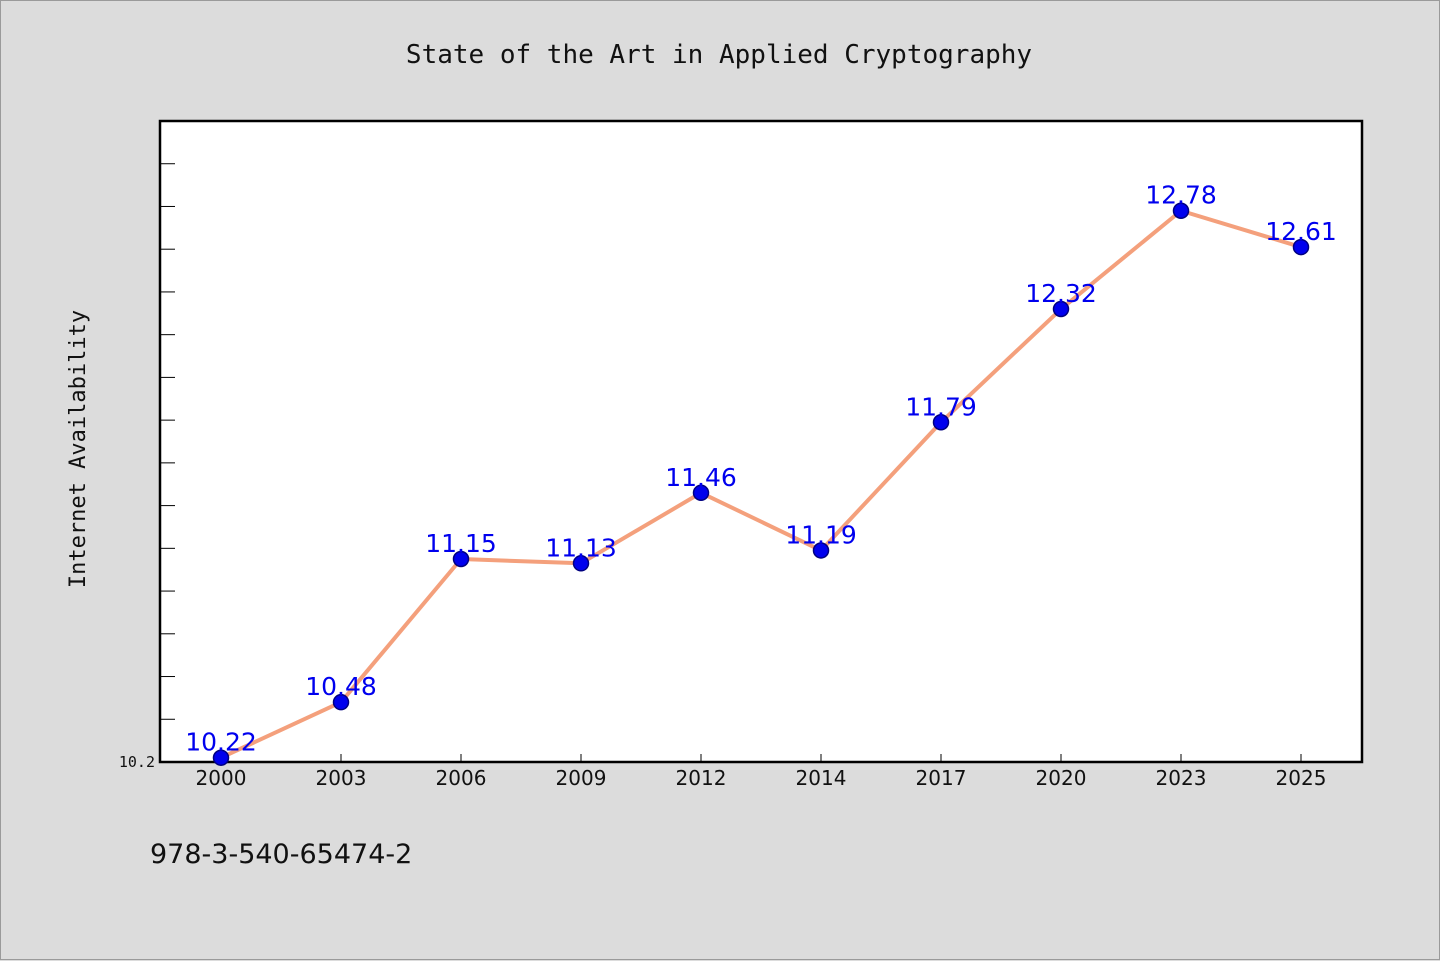 Image resolution: width=1440 pixels, height=961 pixels. Describe the element at coordinates (581, 778) in the screenshot. I see `x-tick-label: 2009` at that location.